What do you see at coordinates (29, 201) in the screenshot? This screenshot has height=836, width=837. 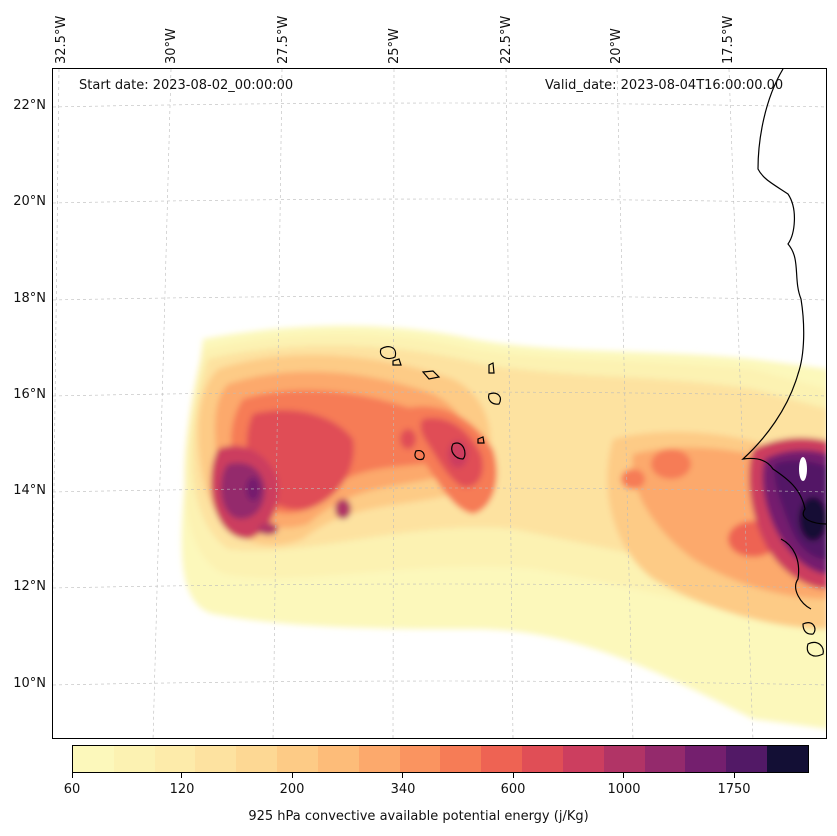 I see `lat-label-20n: 20°N` at bounding box center [29, 201].